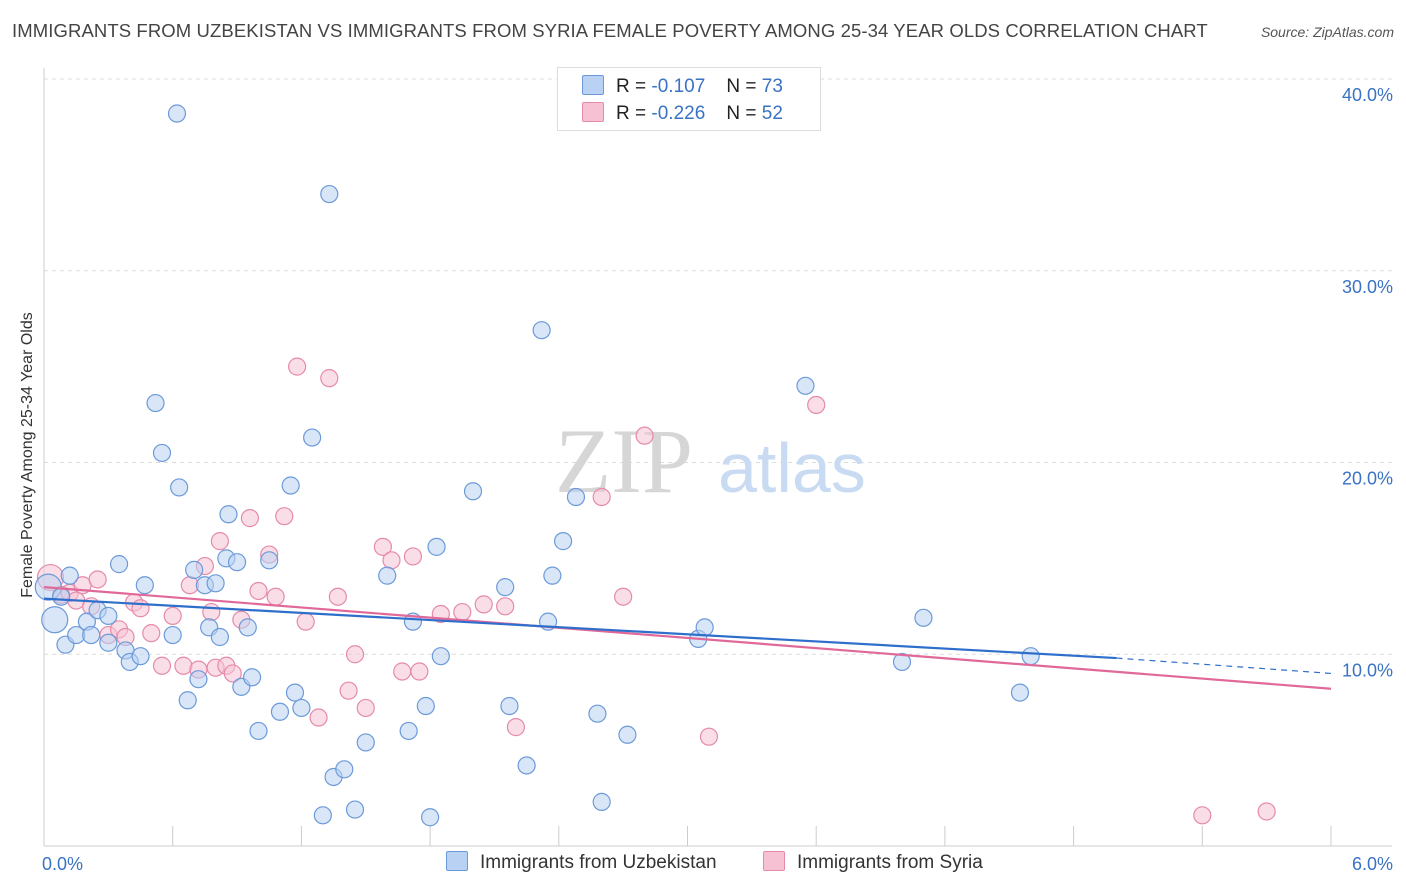 Image resolution: width=1406 pixels, height=892 pixels. Describe the element at coordinates (1367, 479) in the screenshot. I see `y-tick-label: 20.0%` at that location.